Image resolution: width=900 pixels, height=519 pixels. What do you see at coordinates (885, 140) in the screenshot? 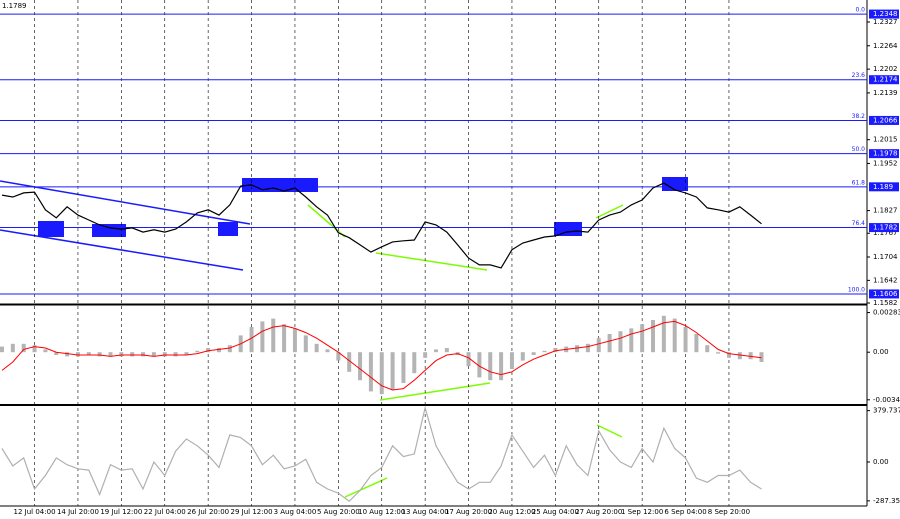
I see `y-tick-label: 1.2015` at bounding box center [885, 140].